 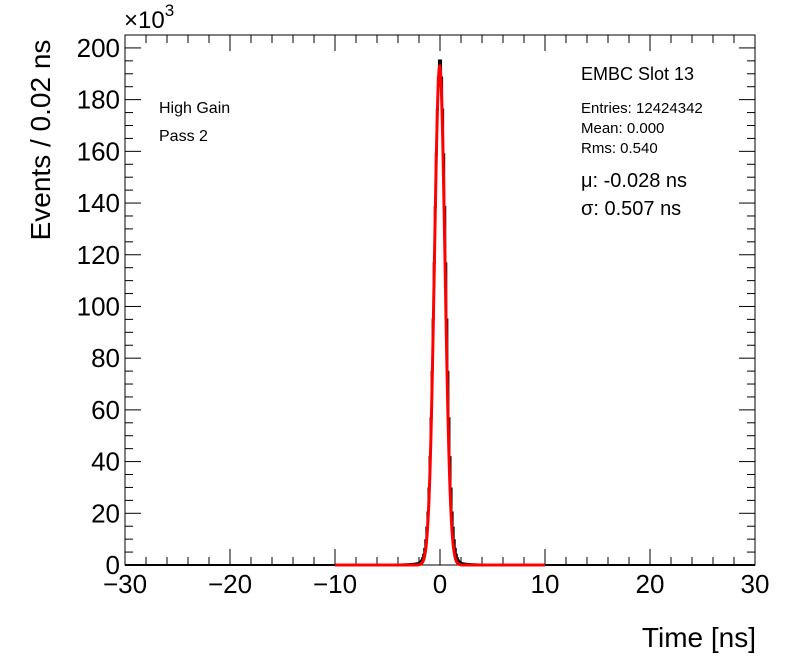 I want to click on fit-mu: μ: -0.028 ns, so click(x=634, y=181).